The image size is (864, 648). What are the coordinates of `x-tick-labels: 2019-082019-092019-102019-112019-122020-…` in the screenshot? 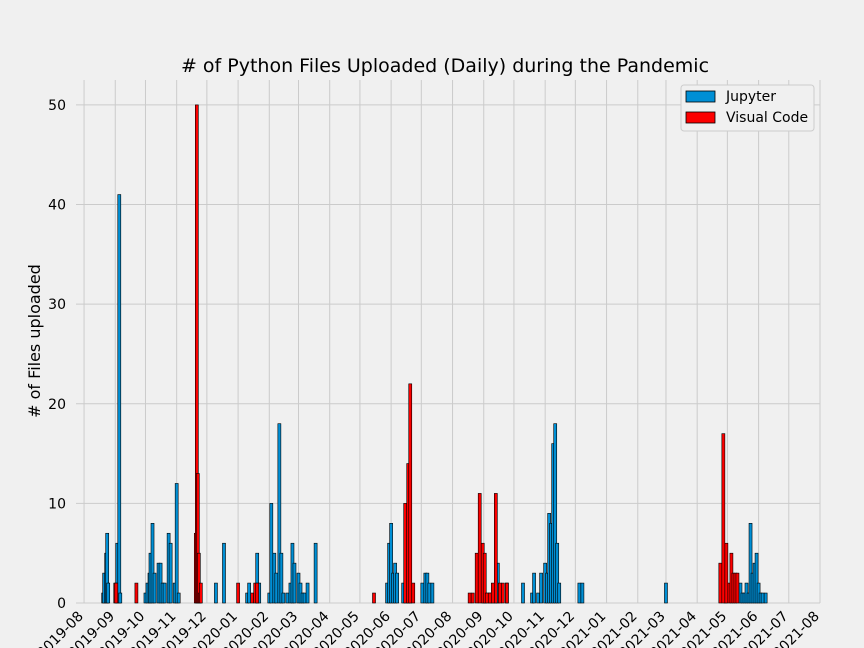 It's located at (428, 628).